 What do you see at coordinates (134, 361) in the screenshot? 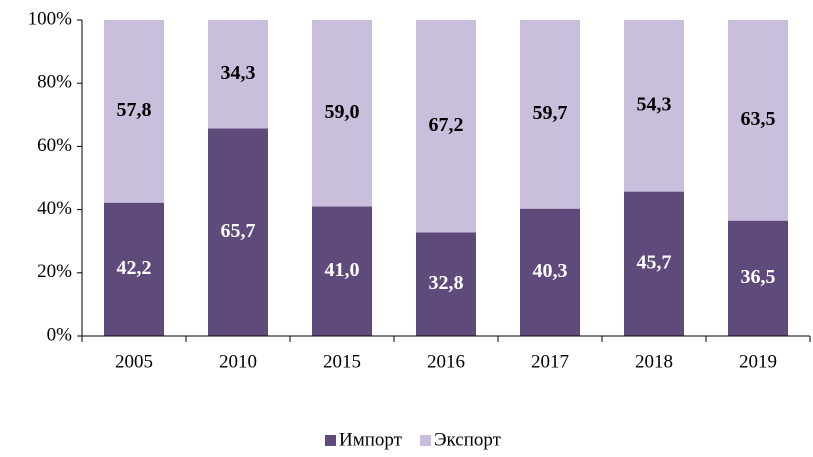
I see `x-tick-label: 2005` at bounding box center [134, 361].